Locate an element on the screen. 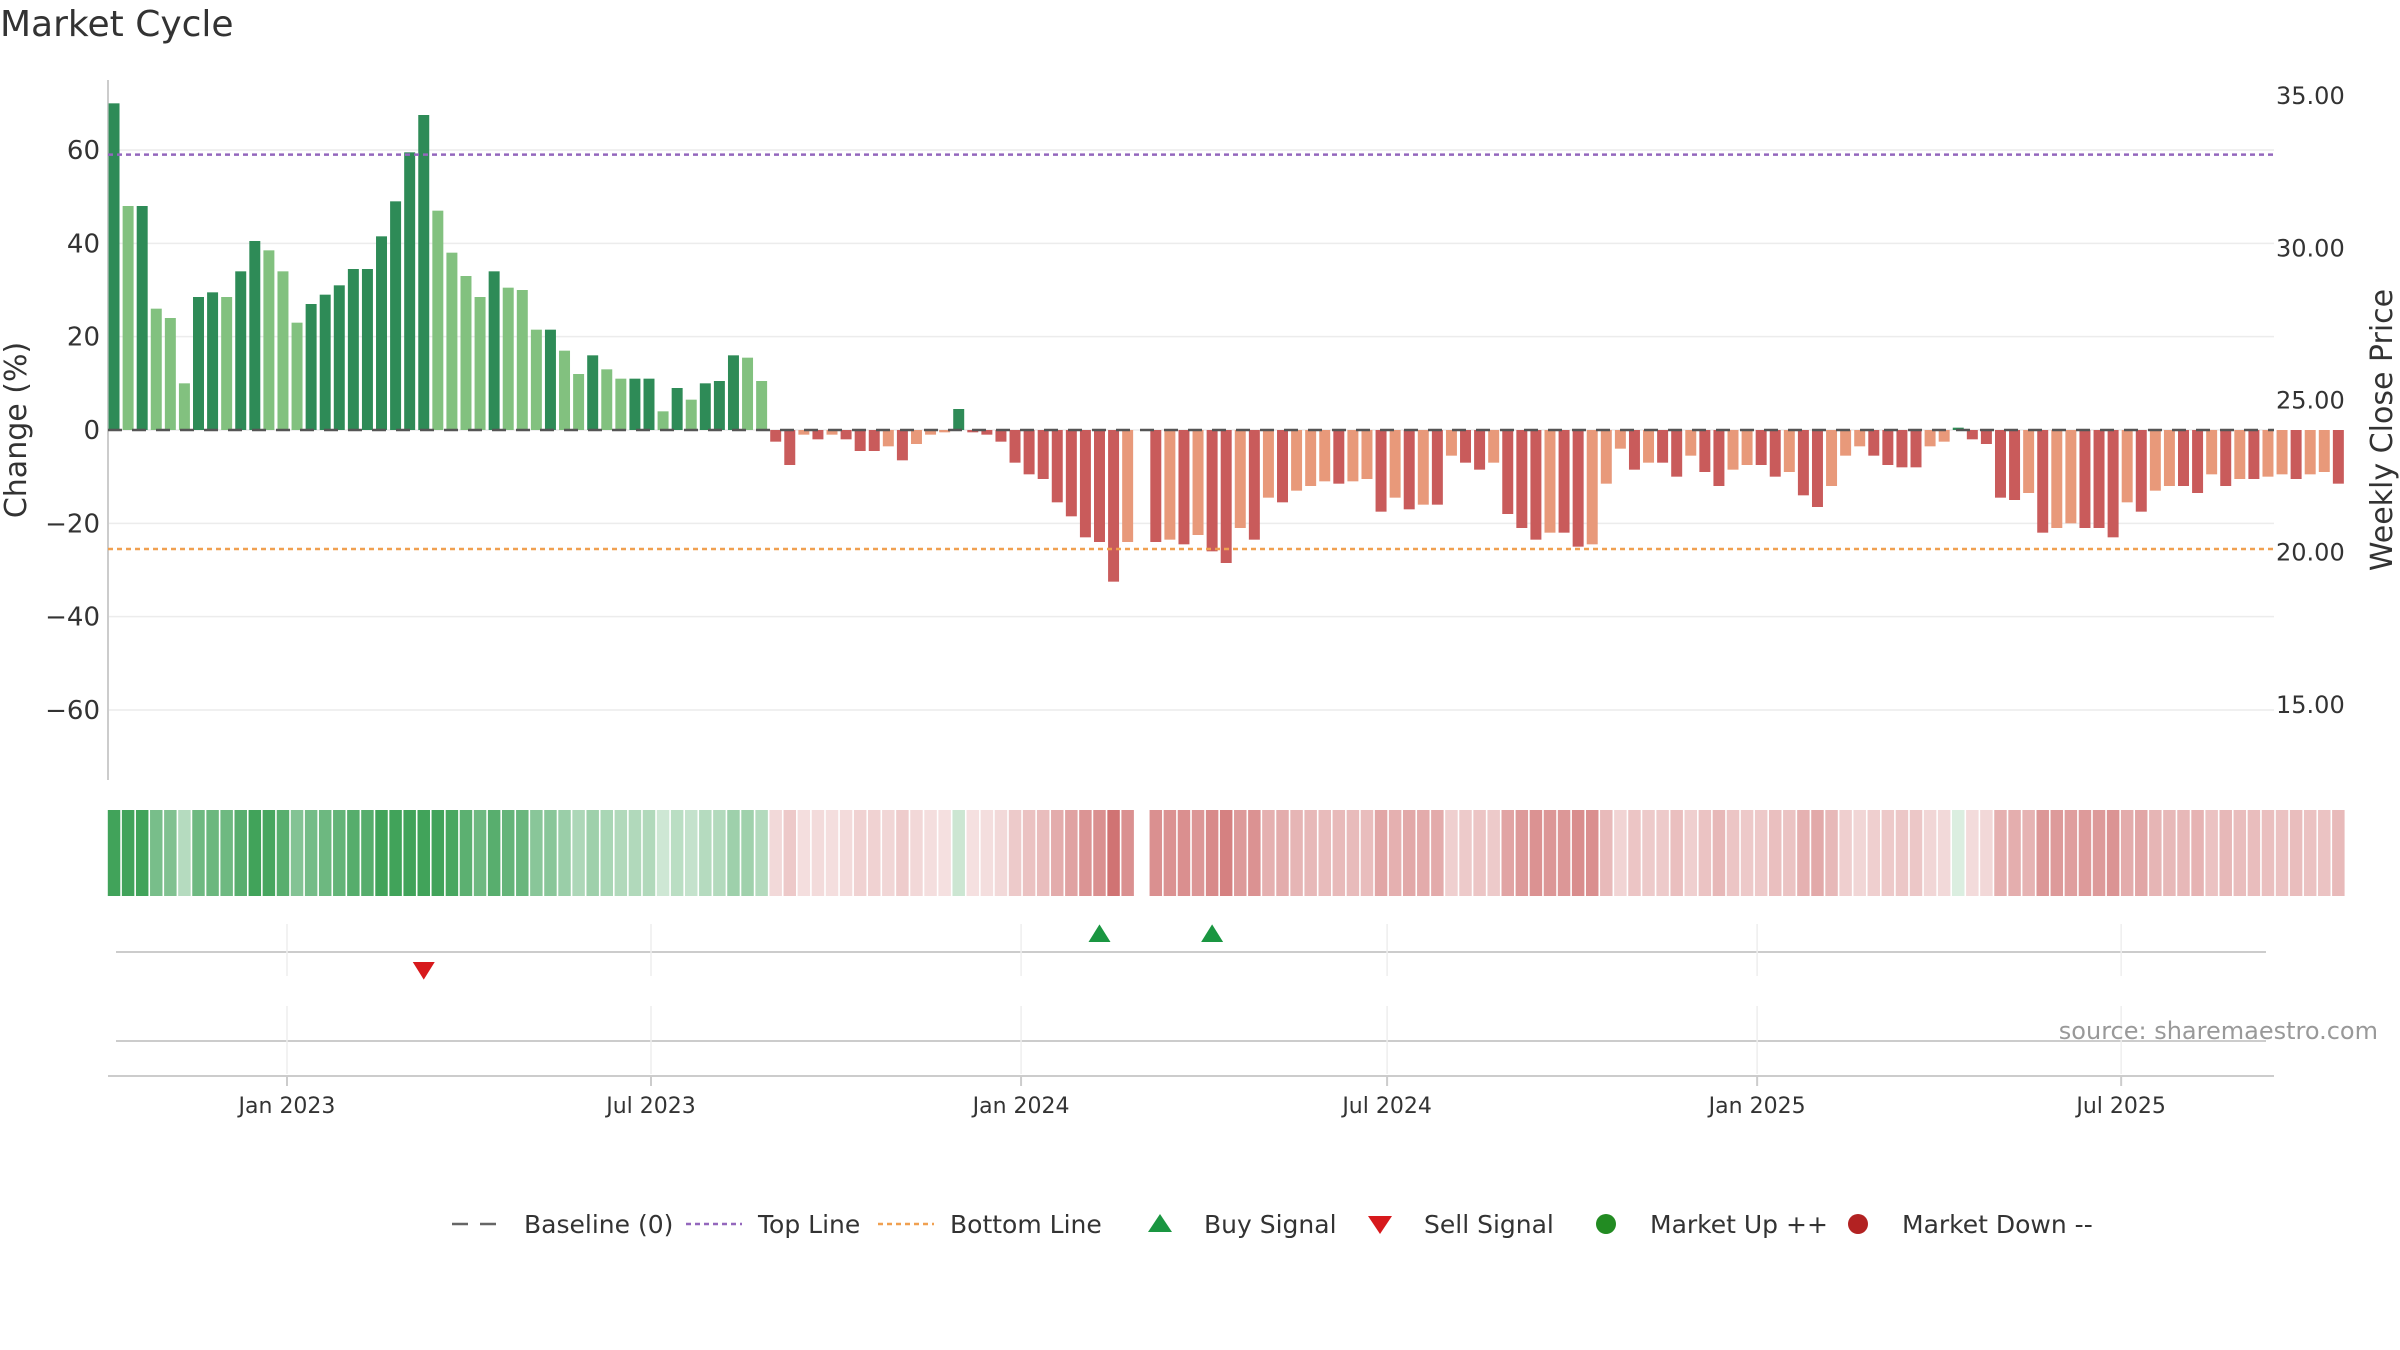  y2-tick-label: 15.00 is located at coordinates (2310, 705).